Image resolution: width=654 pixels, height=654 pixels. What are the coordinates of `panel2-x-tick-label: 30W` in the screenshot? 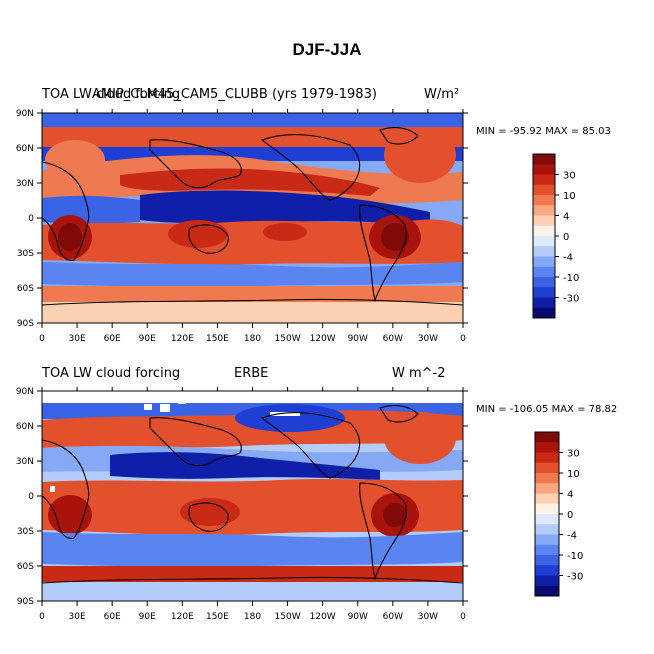 It's located at (428, 617).